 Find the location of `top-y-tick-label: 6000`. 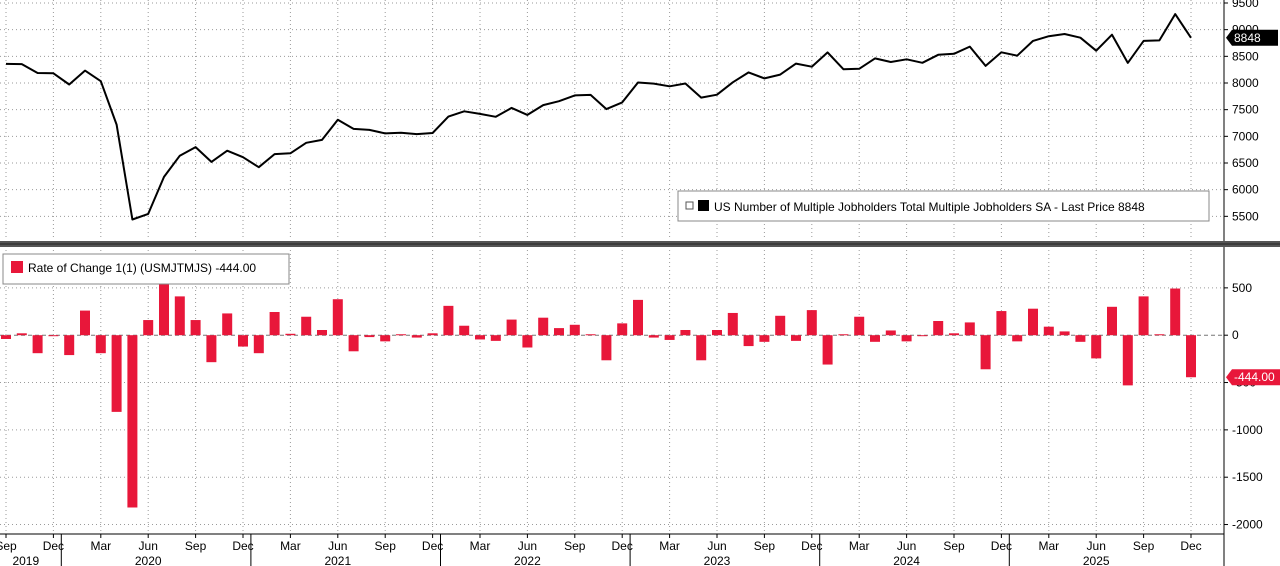

top-y-tick-label: 6000 is located at coordinates (1245, 190).